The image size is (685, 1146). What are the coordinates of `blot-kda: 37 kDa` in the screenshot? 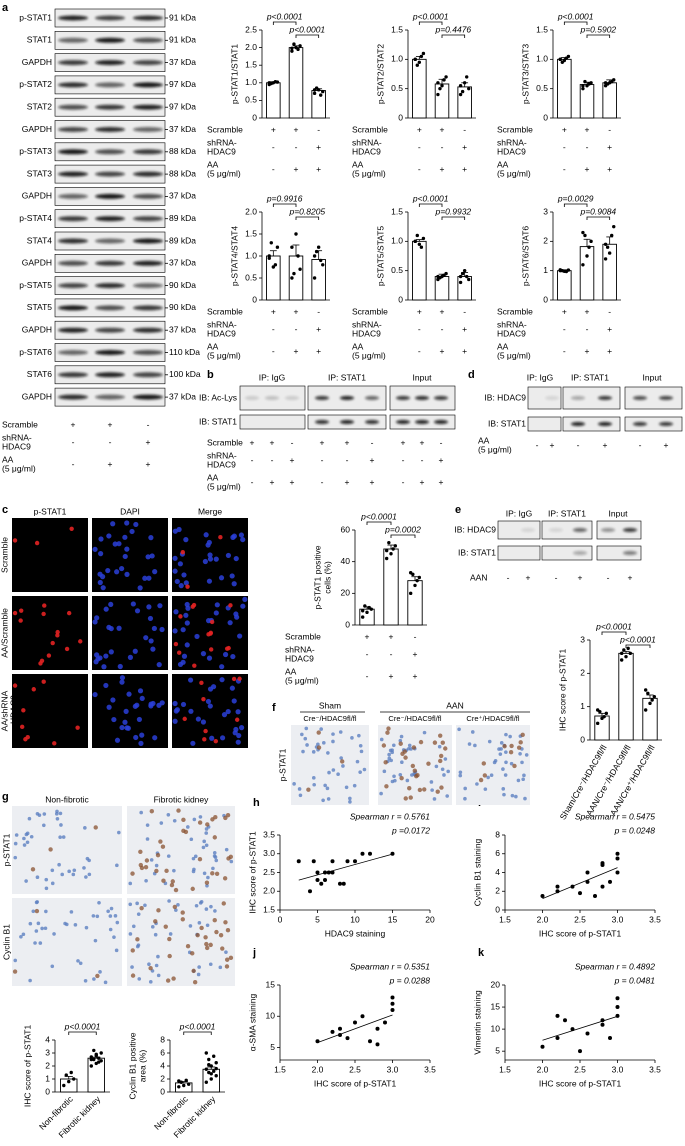 It's located at (182, 62).